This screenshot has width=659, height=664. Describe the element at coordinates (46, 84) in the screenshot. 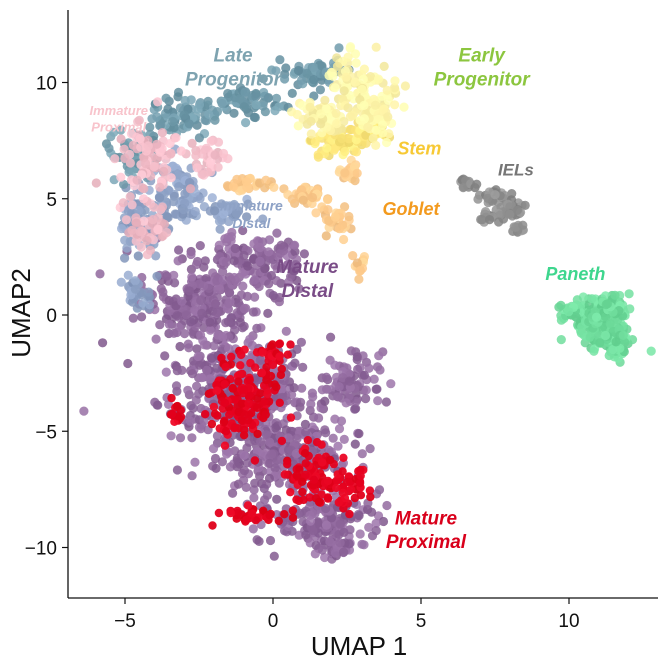

I see `y-tick-label: 10` at that location.